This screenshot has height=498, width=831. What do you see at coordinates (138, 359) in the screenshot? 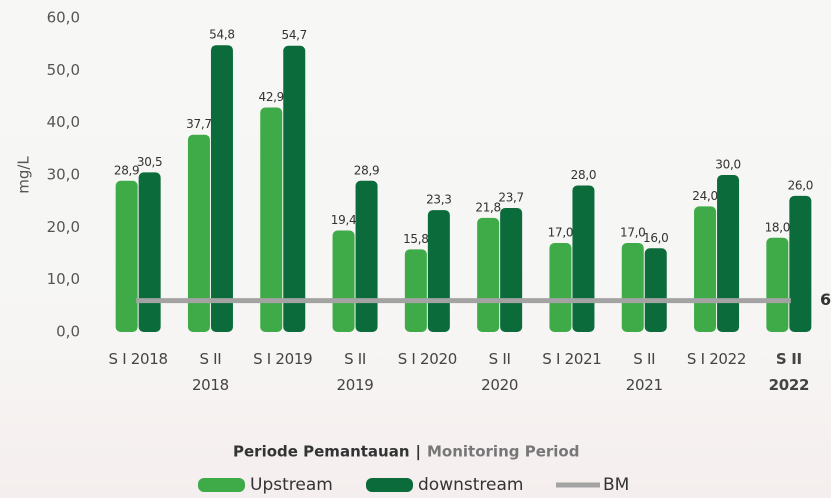
I see `x-tick-label: S I 2018` at bounding box center [138, 359].